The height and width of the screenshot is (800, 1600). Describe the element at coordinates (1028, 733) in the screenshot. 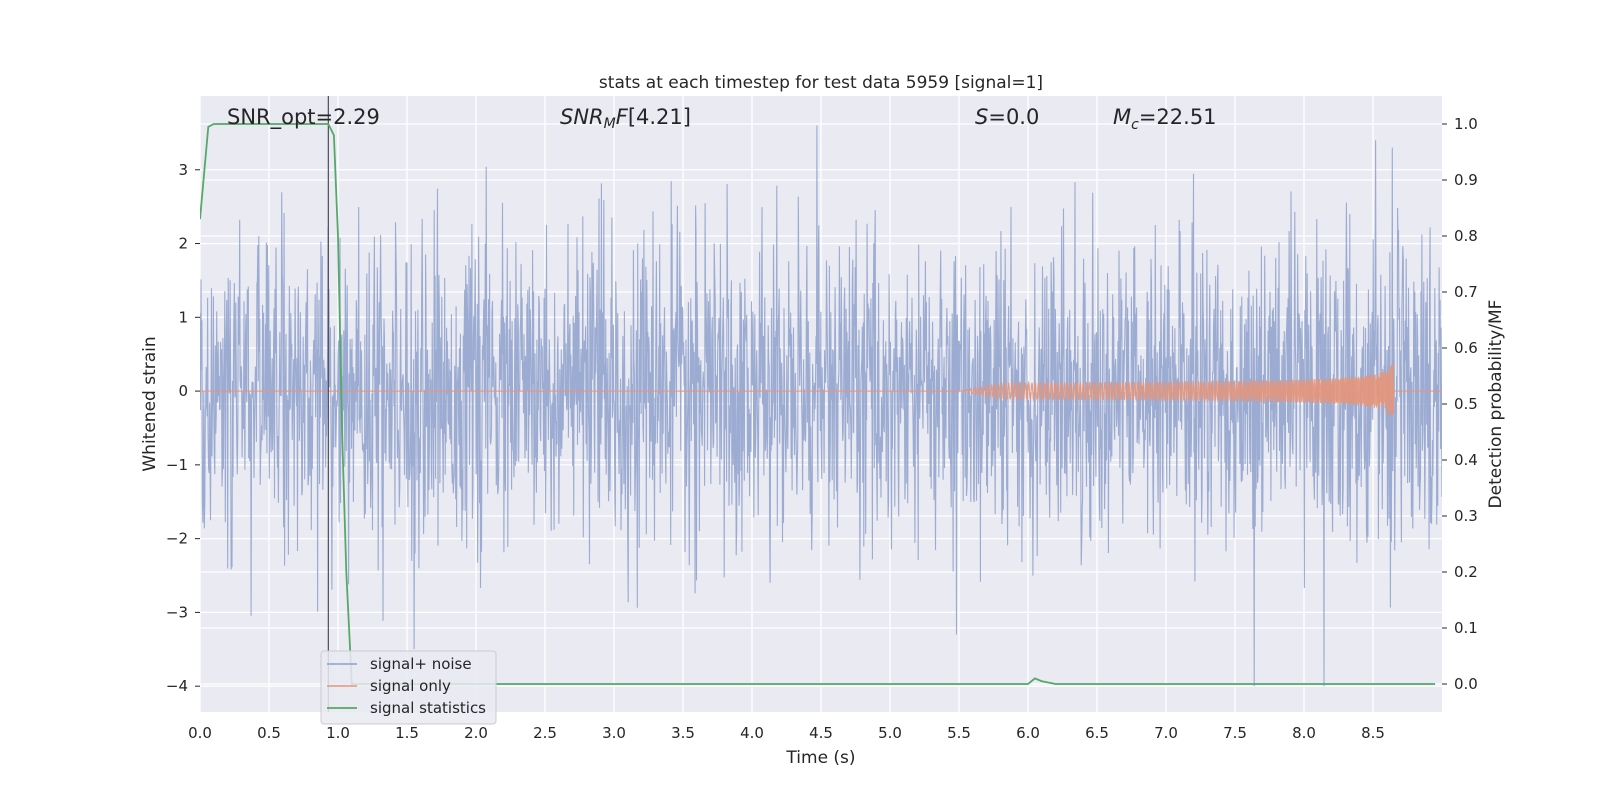

I see `x-tick-label: 6.0` at that location.